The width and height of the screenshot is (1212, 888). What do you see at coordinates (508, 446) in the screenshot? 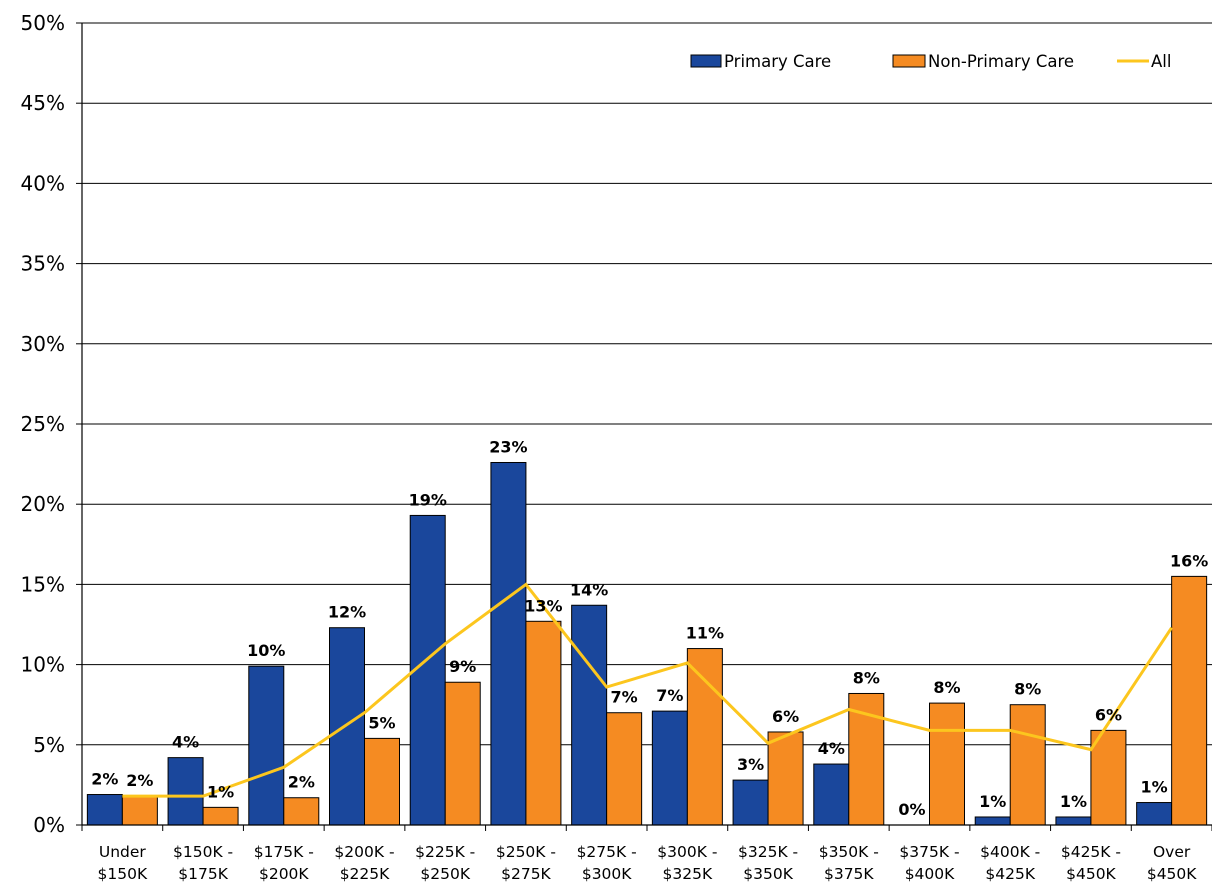
I see `data-label-primary-care: 23%` at bounding box center [508, 446].